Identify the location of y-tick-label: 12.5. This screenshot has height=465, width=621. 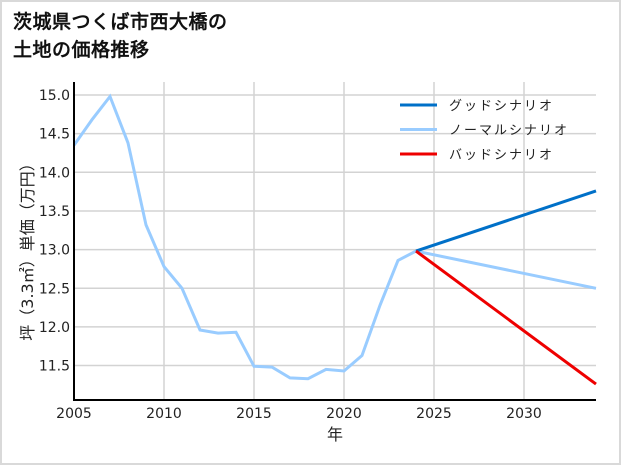
(54, 289).